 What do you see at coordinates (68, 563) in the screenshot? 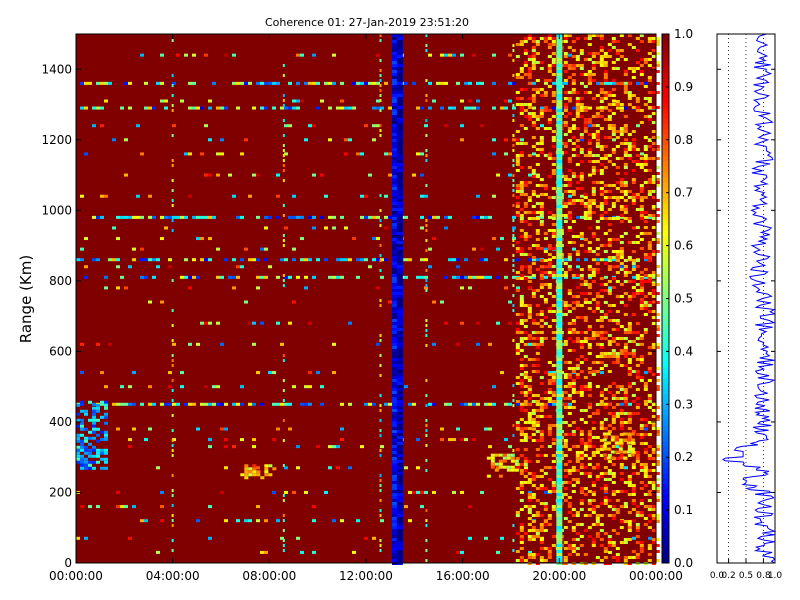
I see `y-tick-label: 0` at bounding box center [68, 563].